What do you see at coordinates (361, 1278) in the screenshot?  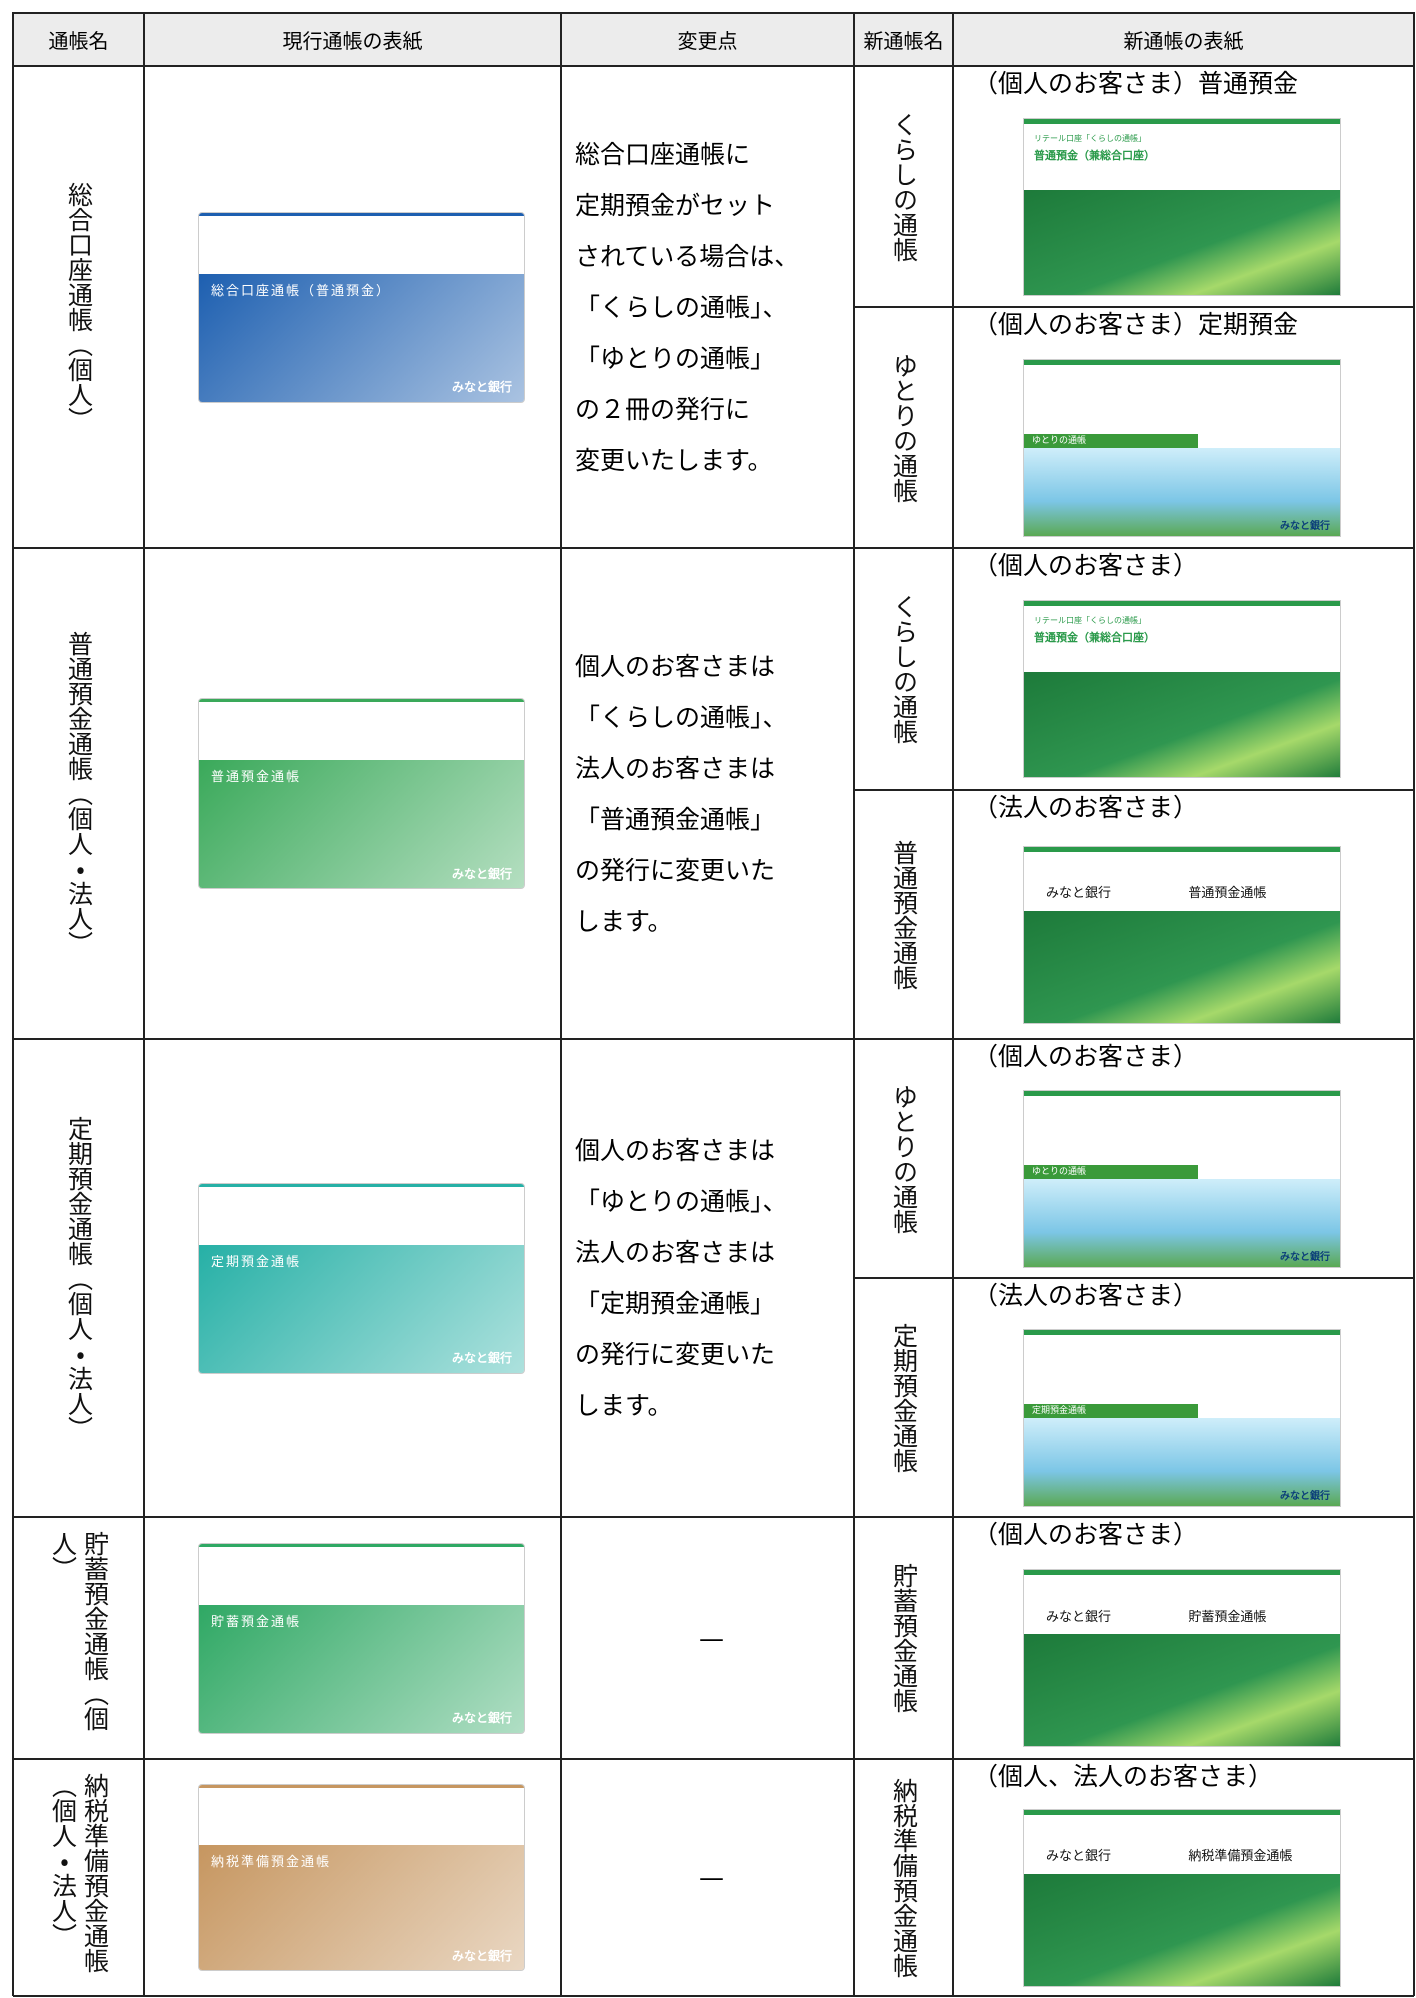 I see `current-cover: 定期預金通帳 みなと銀行` at bounding box center [361, 1278].